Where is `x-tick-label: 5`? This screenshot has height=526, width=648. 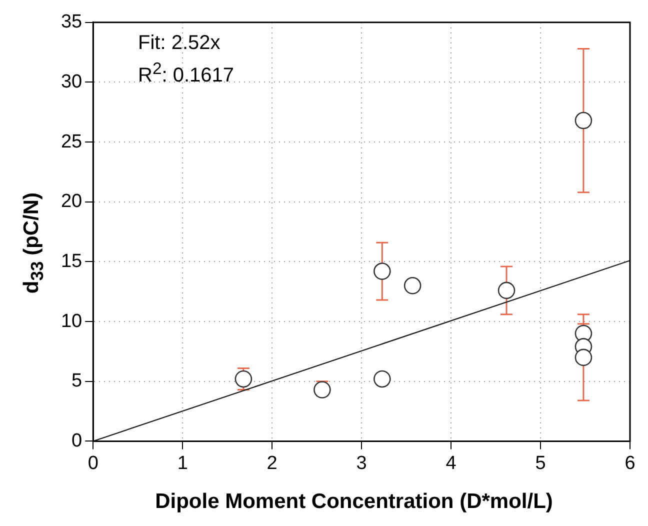 x-tick-label: 5 is located at coordinates (540, 463).